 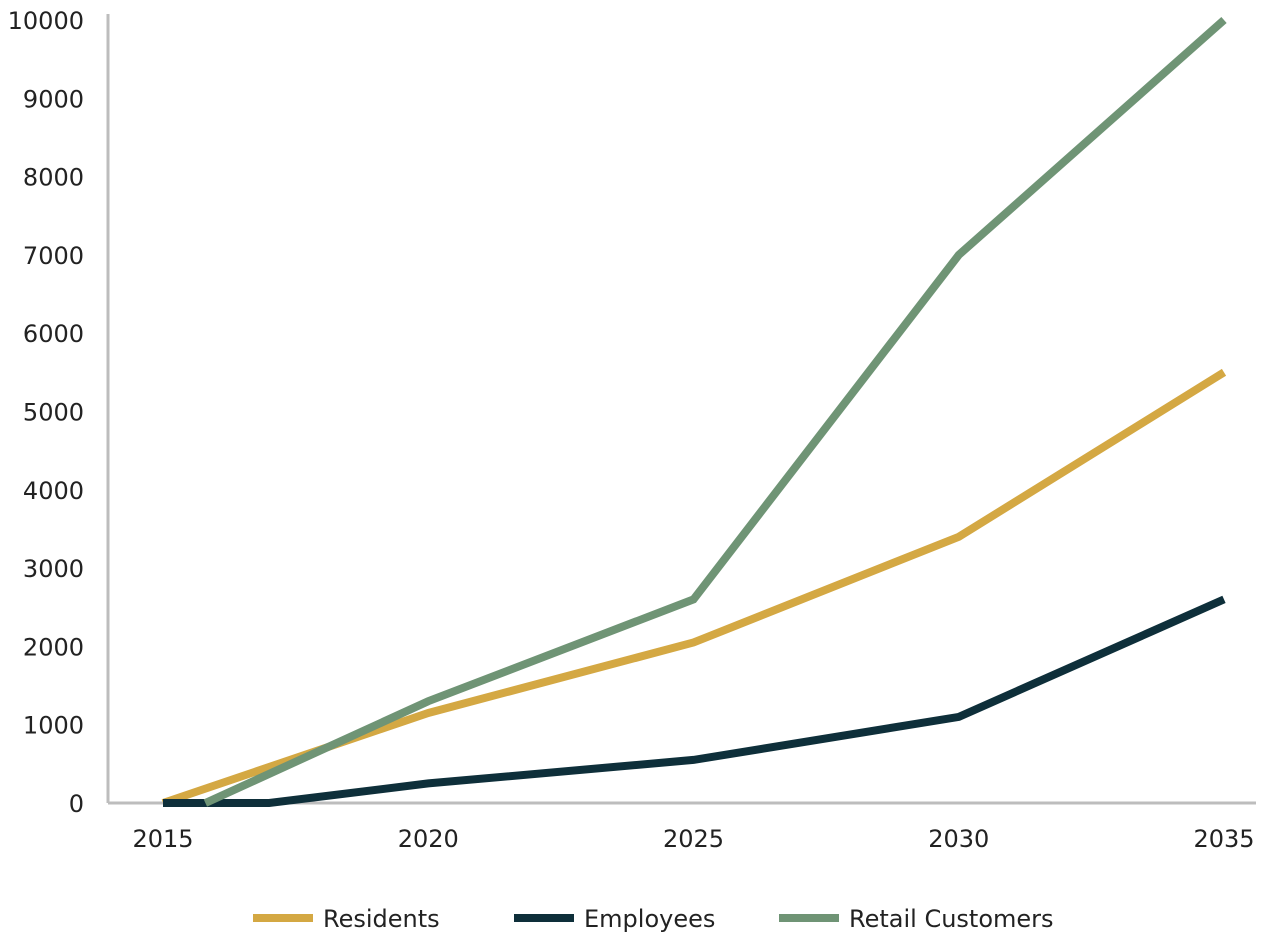 What do you see at coordinates (162, 839) in the screenshot?
I see `x-tick-label: 2015` at bounding box center [162, 839].